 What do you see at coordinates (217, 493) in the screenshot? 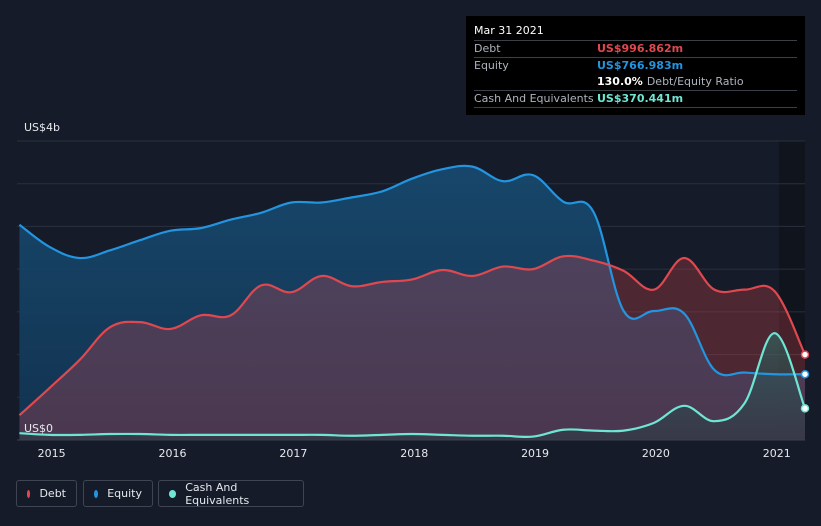
I see `legend-cash-label: Cash And Equivalents` at bounding box center [217, 493].